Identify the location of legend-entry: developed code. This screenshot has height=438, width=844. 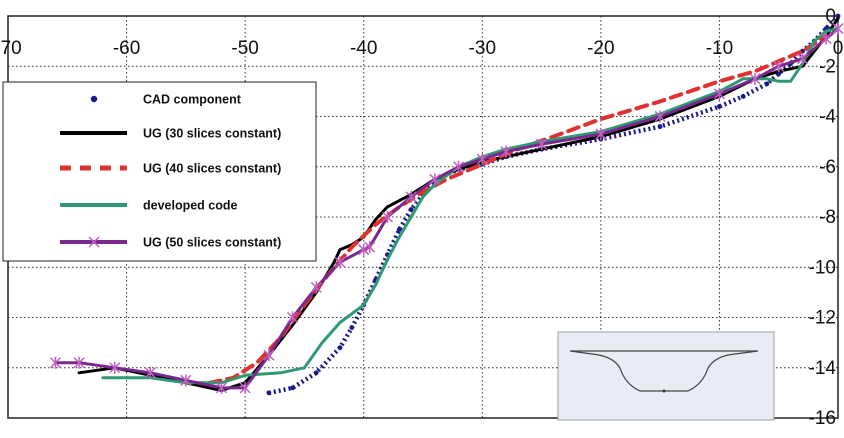
(149, 206).